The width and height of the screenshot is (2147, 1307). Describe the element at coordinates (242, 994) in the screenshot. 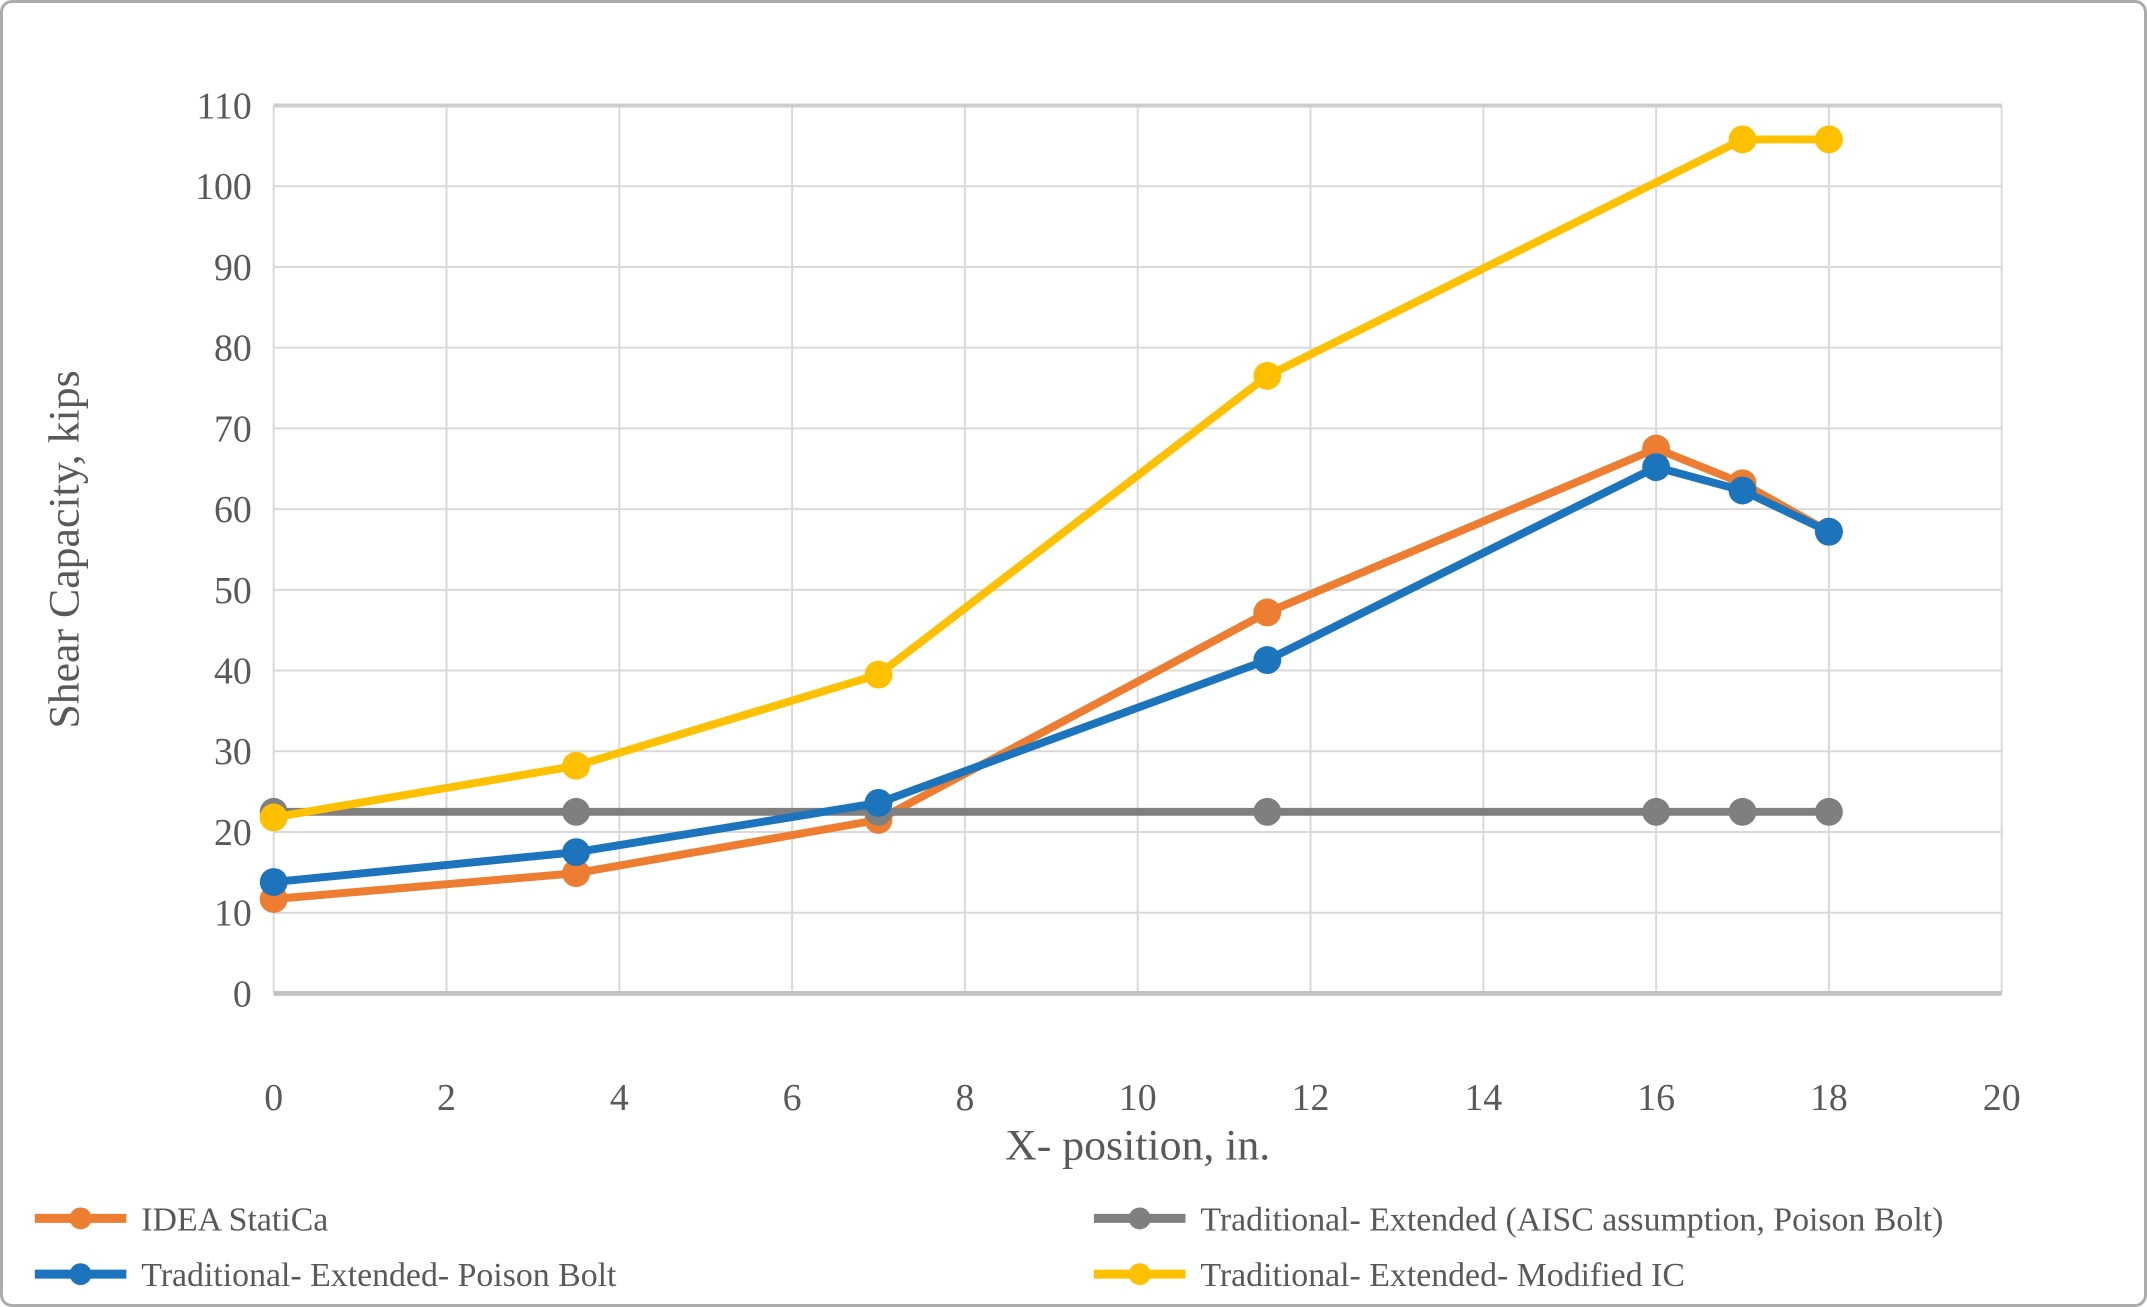

I see `y-tick-label: 0` at that location.